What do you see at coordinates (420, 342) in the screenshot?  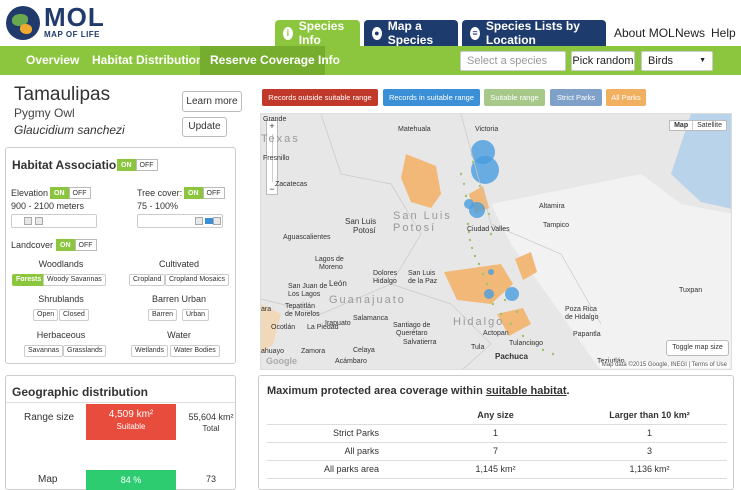 I see `map-label: Salvatierra` at bounding box center [420, 342].